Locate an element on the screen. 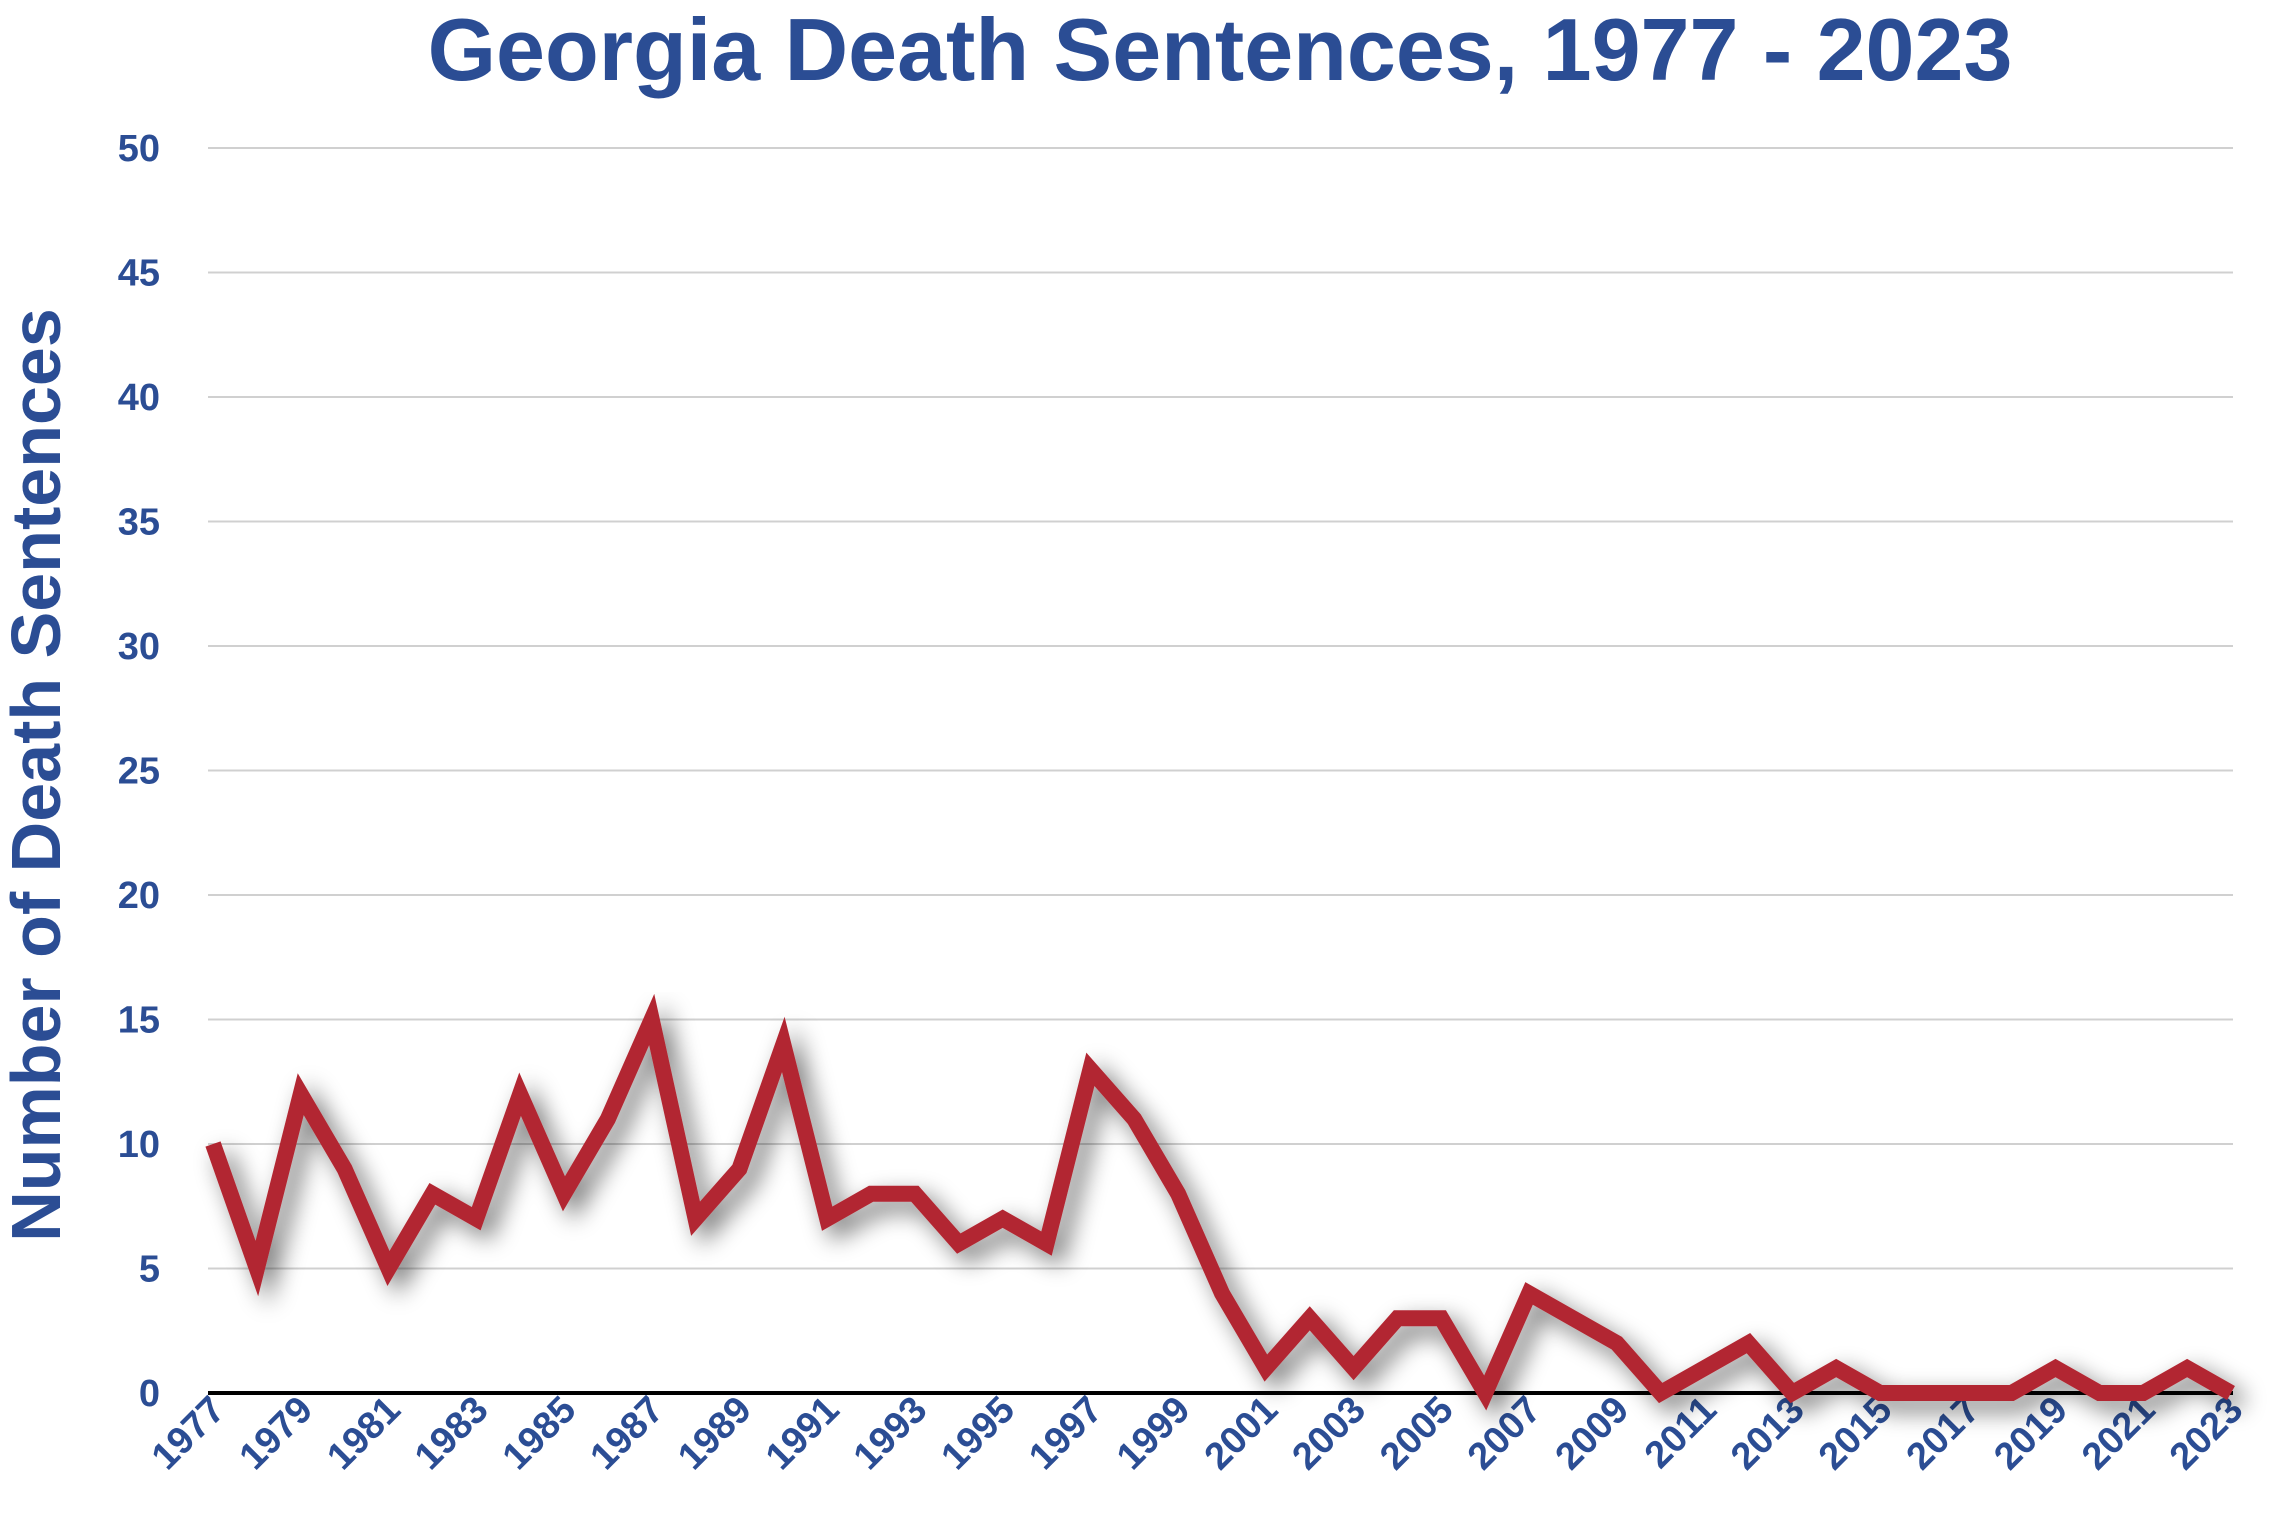 This screenshot has width=2293, height=1519. x-tick-label: 1997 is located at coordinates (1065, 1433).